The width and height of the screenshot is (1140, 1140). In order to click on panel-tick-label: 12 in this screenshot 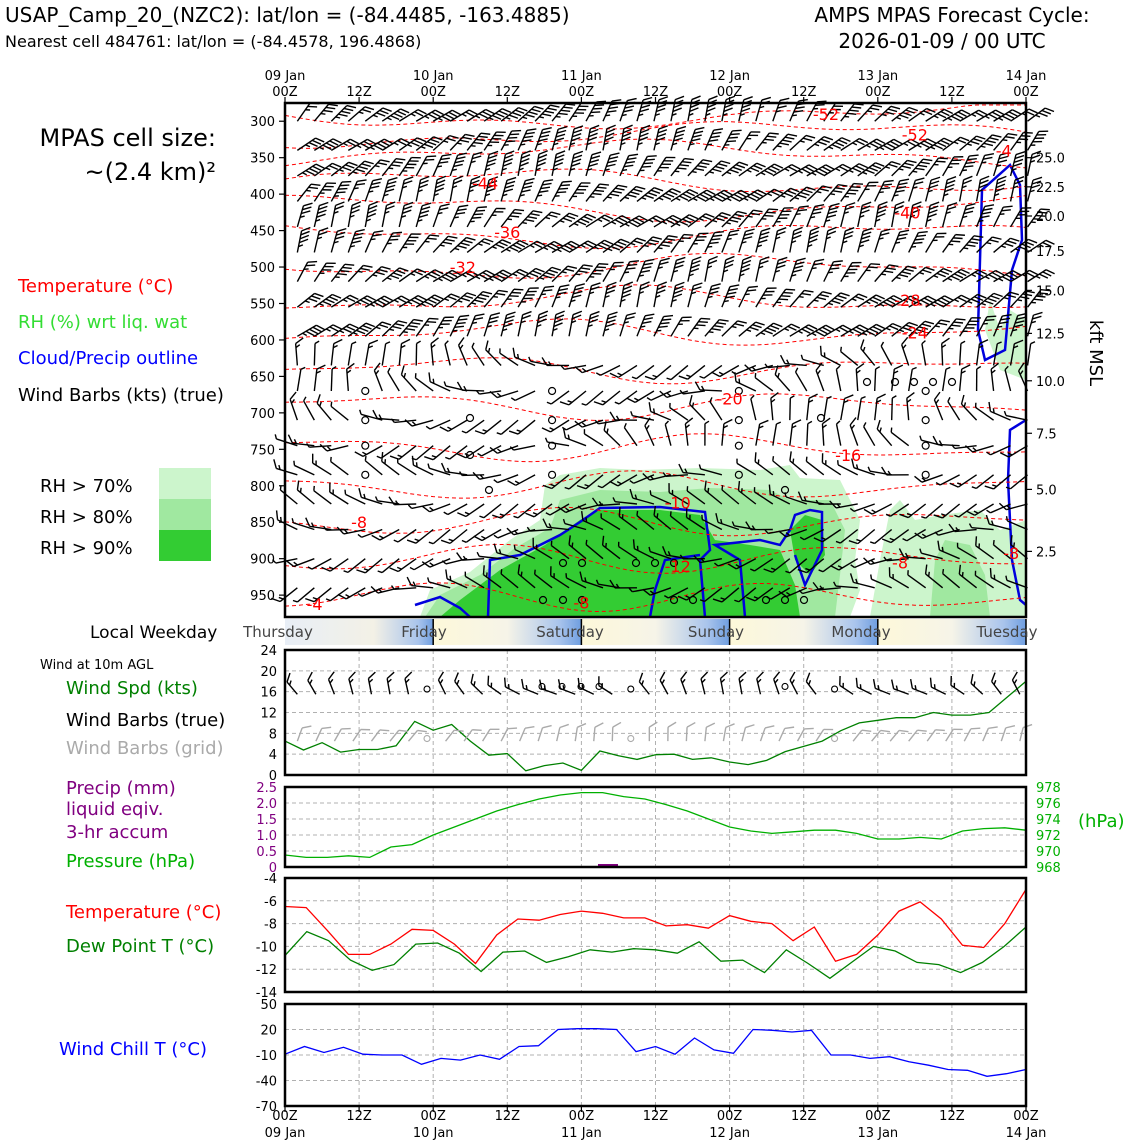, I will do `click(268, 714)`.